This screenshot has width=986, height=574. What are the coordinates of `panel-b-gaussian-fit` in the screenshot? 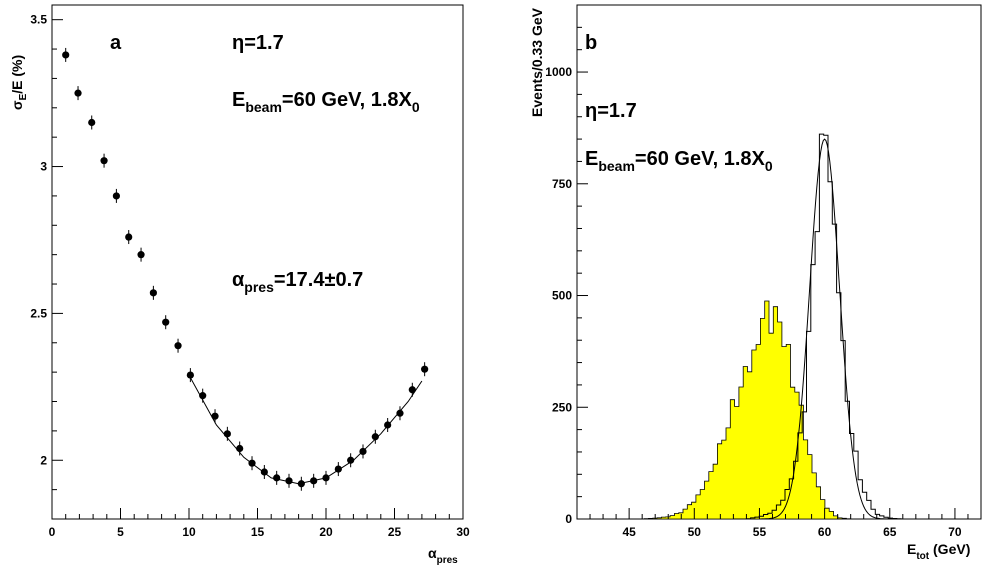 It's located at (824, 329).